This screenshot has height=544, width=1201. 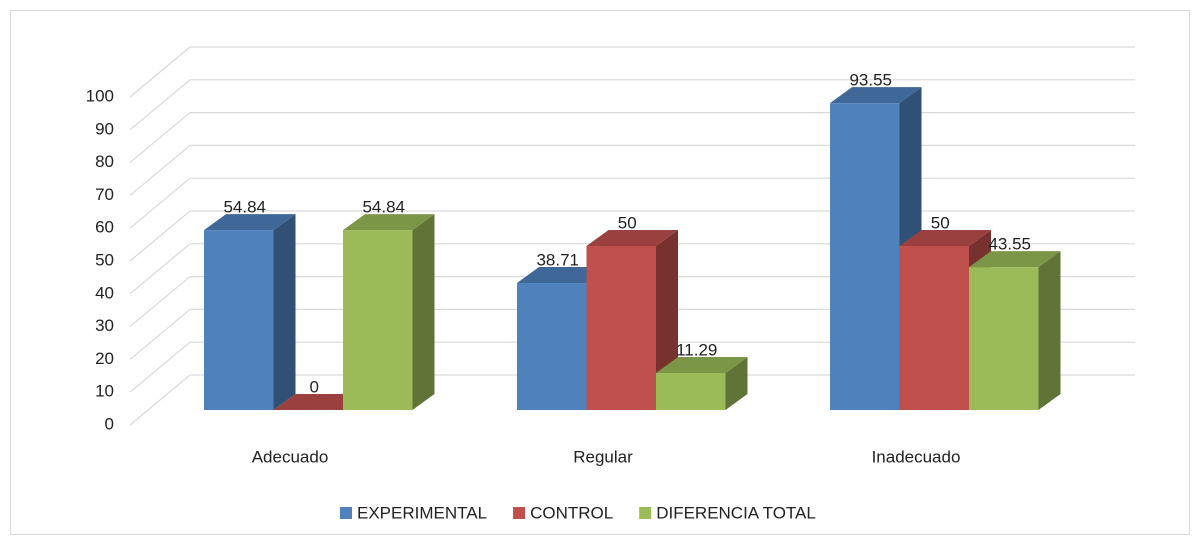 What do you see at coordinates (104, 391) in the screenshot?
I see `y-tick-label: 10` at bounding box center [104, 391].